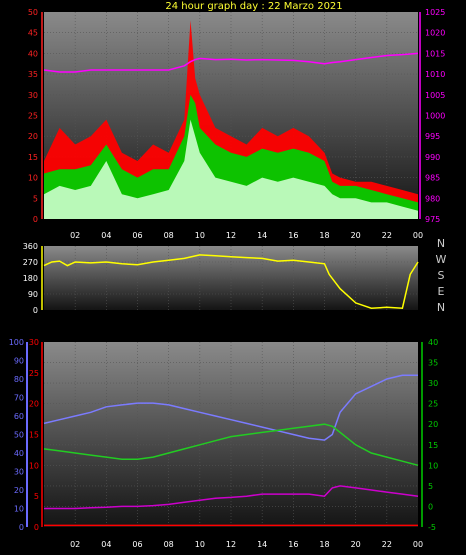 Image resolution: width=466 pixels, height=555 pixels. What do you see at coordinates (253, 6) in the screenshot?
I see `chart-title: 24 hour graph day : 22 Marzo 2021` at bounding box center [253, 6].